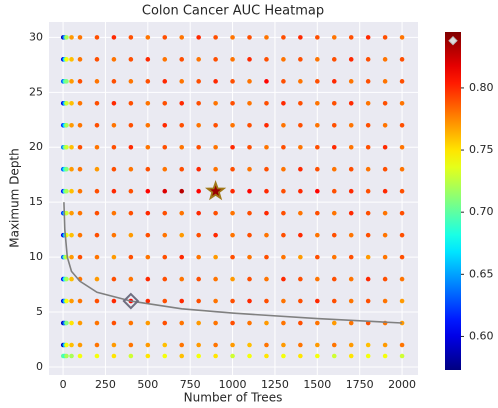 The image size is (498, 408). I want to click on x-tick-label: 1000, so click(233, 384).